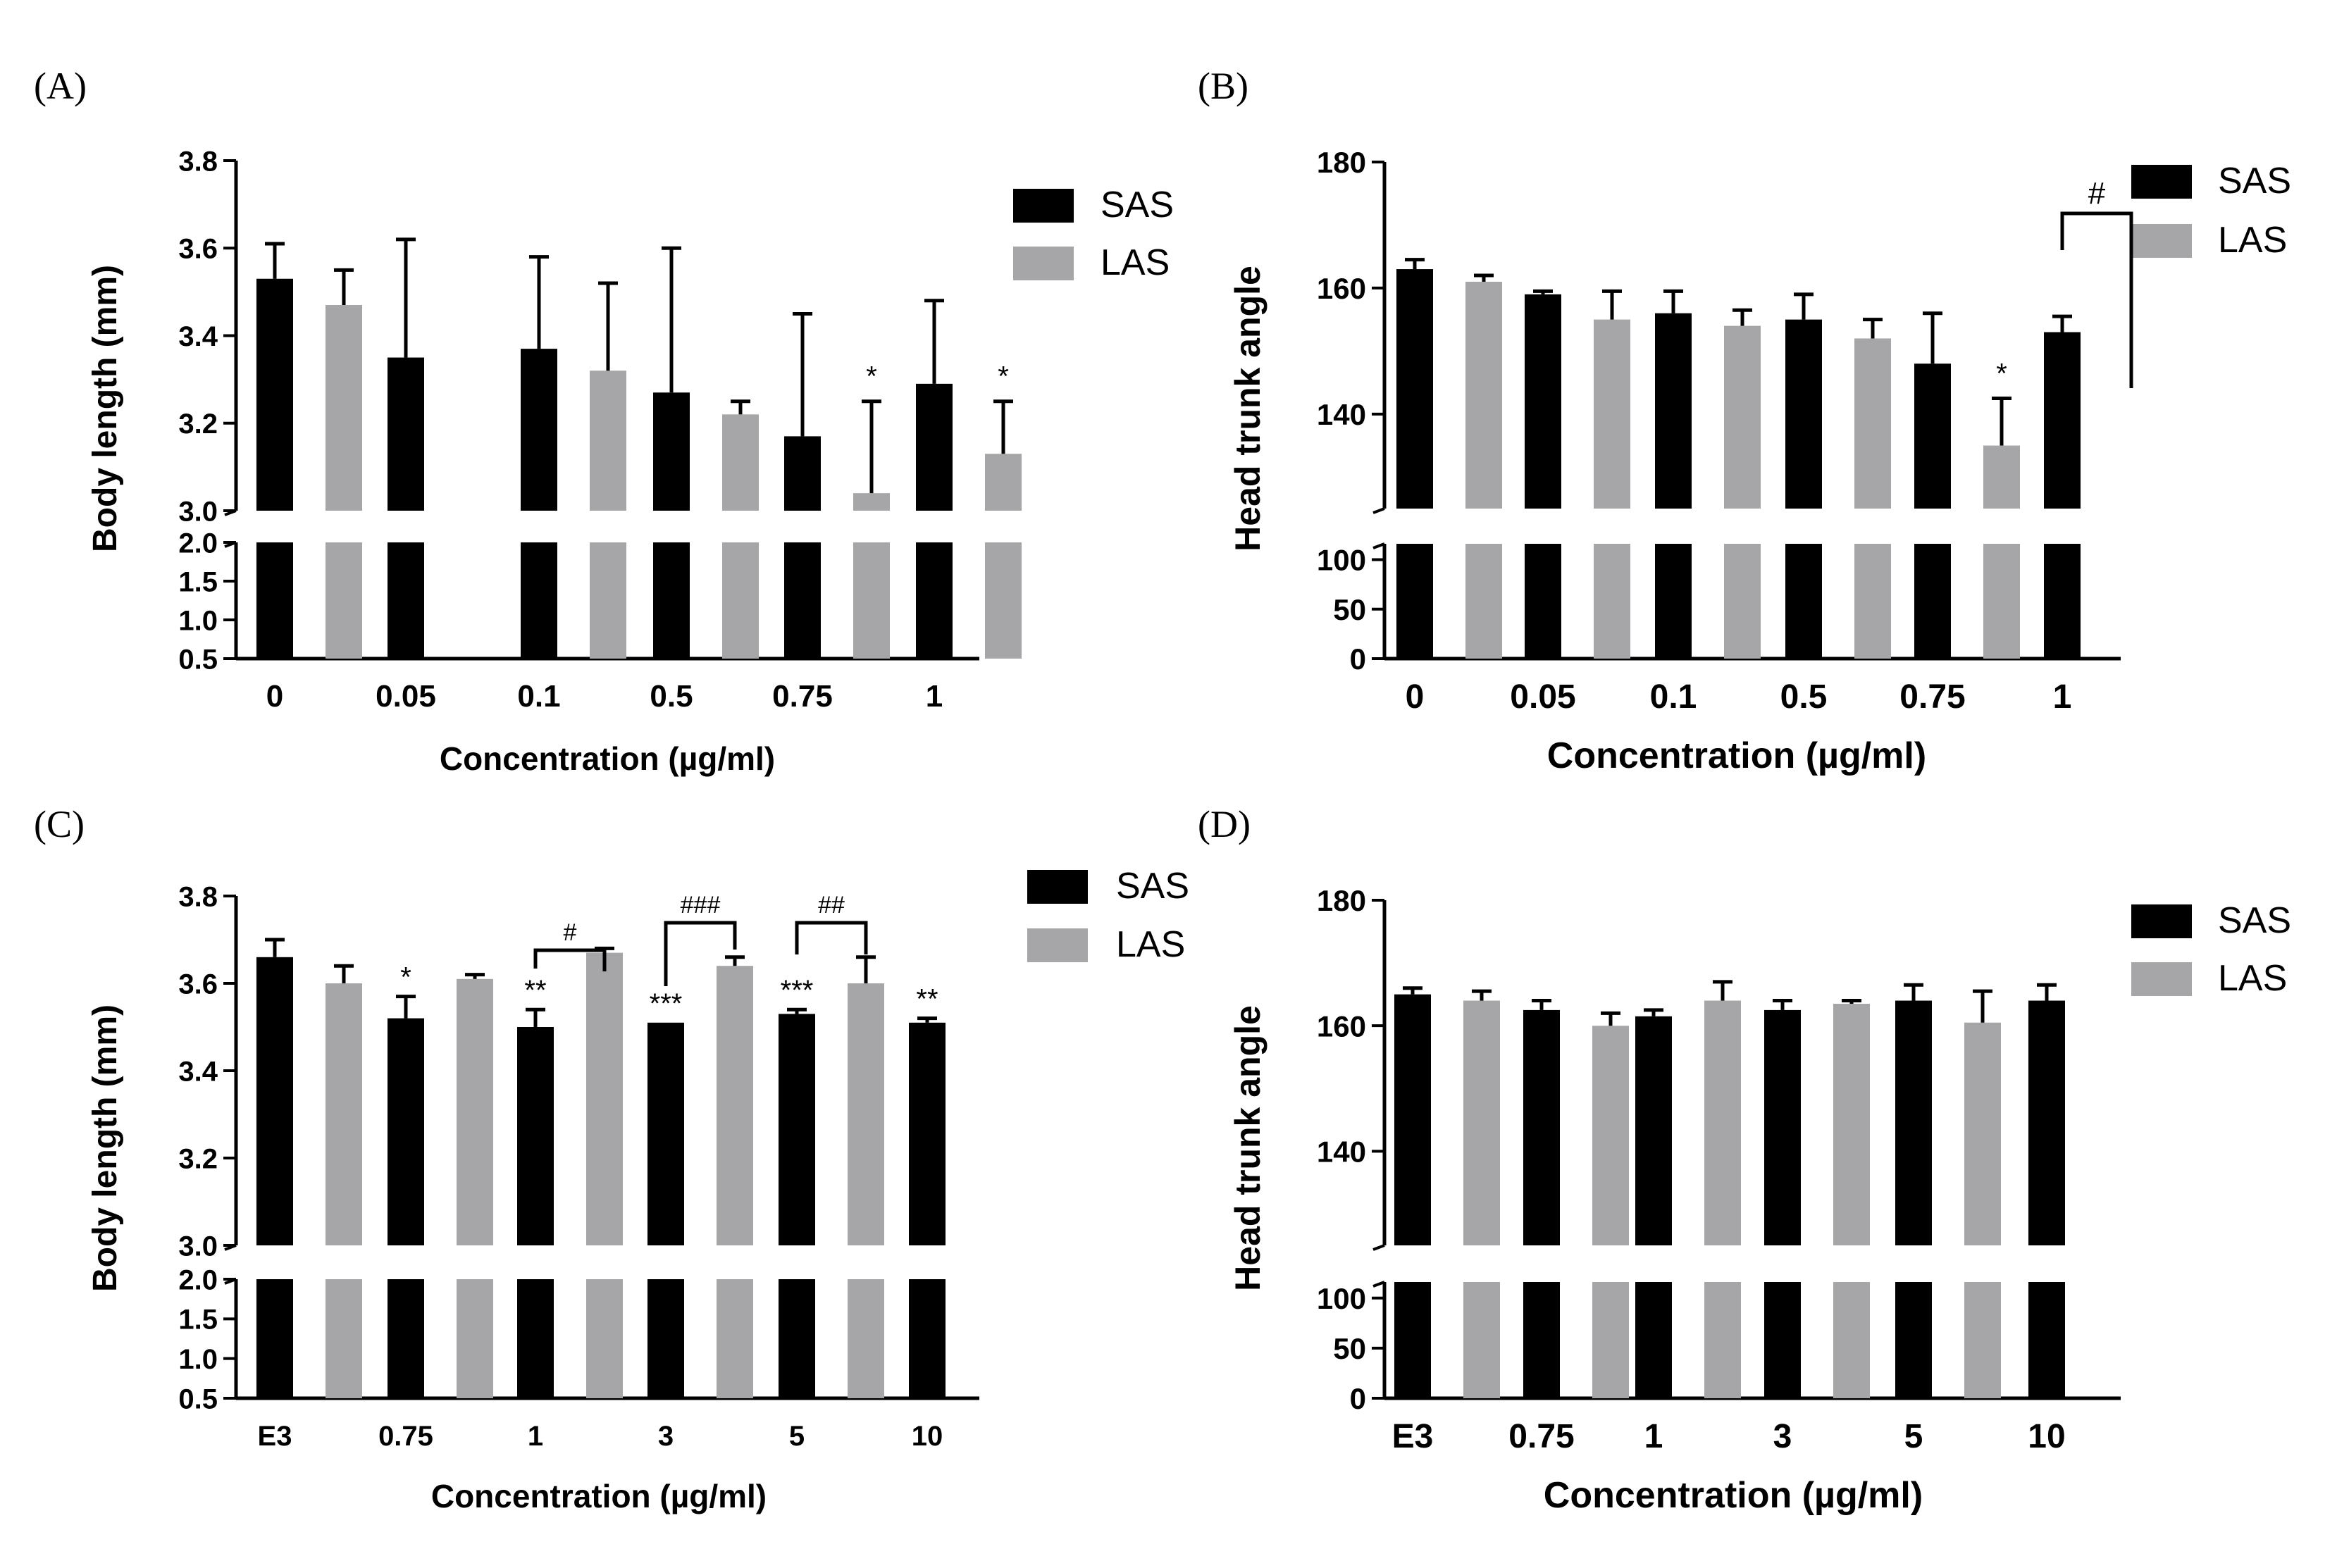 The image size is (2337, 1568). I want to click on significance-star: **, so click(535, 990).